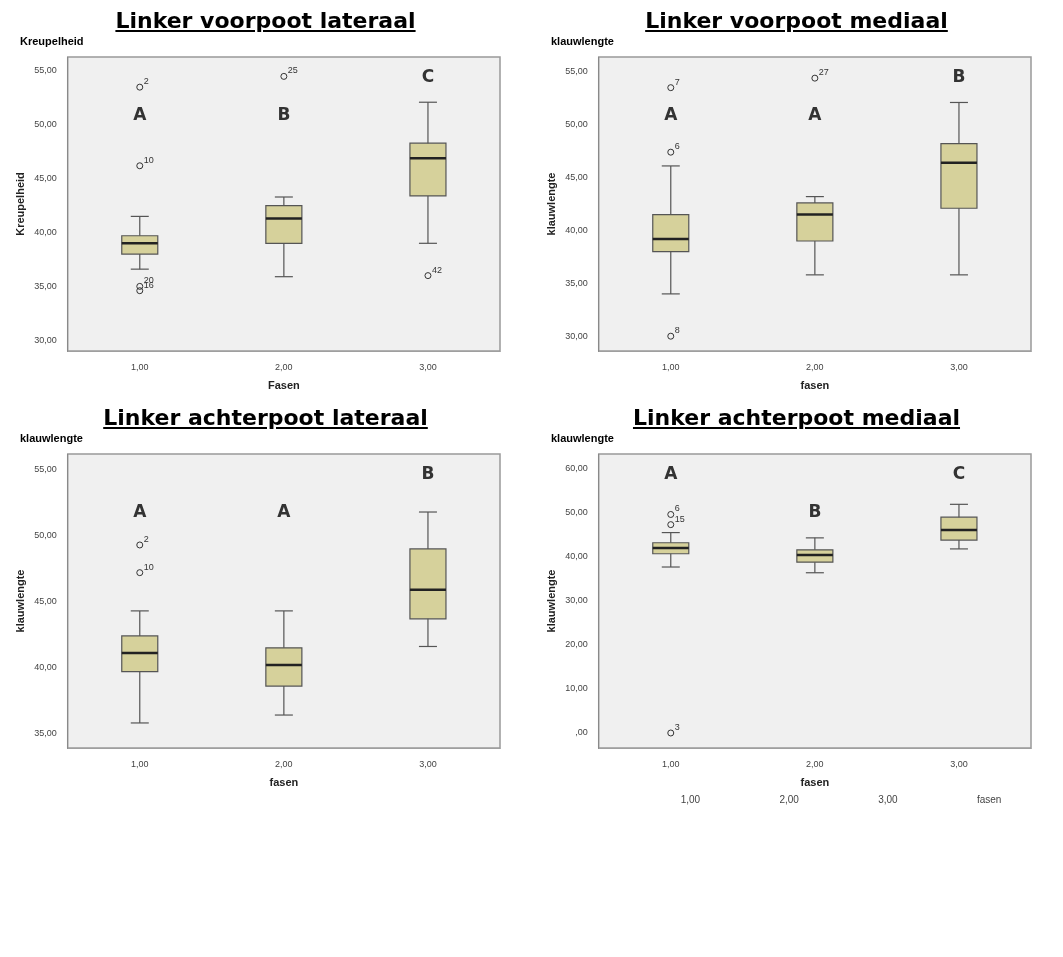 The width and height of the screenshot is (1063, 957). Describe the element at coordinates (436, 269) in the screenshot. I see `annotation: 42` at that location.